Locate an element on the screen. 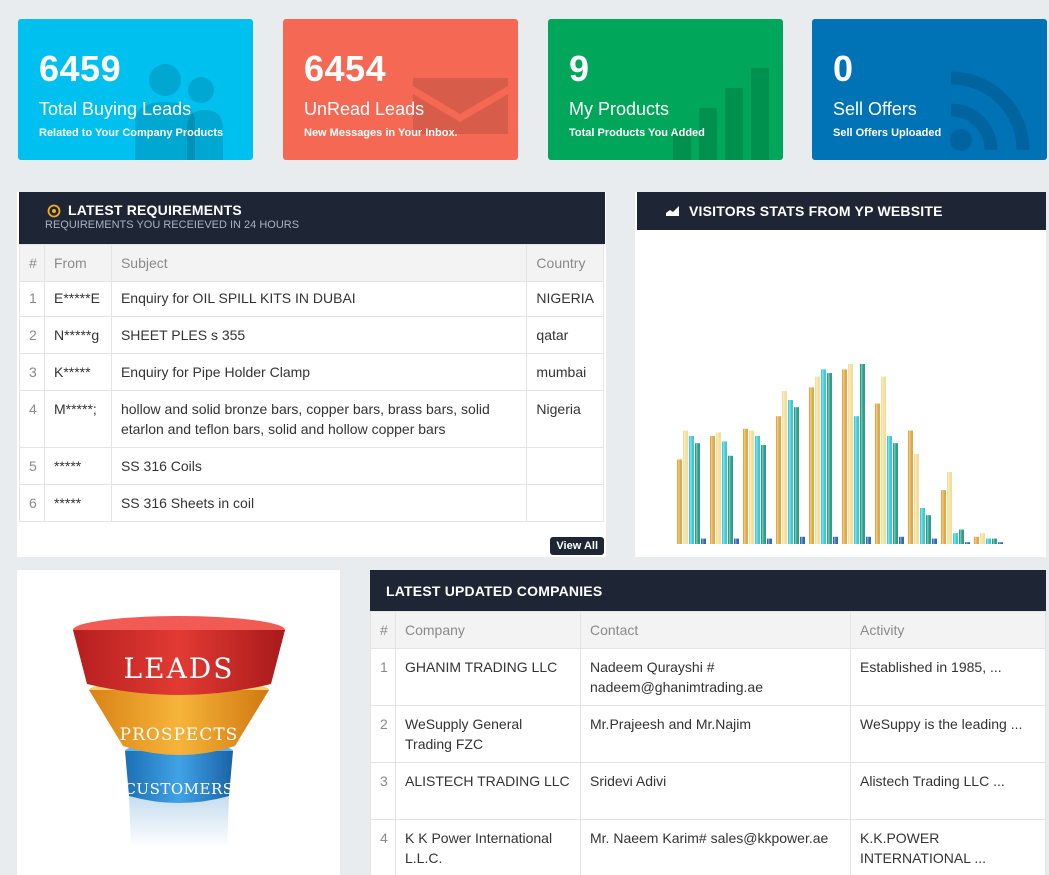  panel-title: LATEST UPDATED COMPANIES is located at coordinates (494, 591).